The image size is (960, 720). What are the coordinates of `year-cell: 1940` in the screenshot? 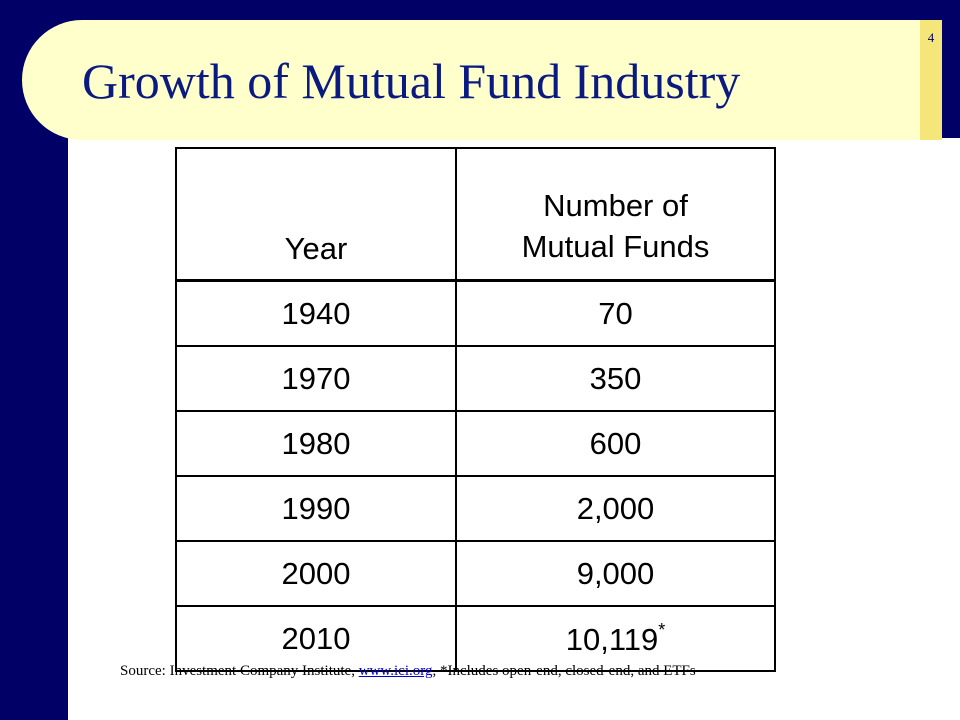 It's located at (316, 313).